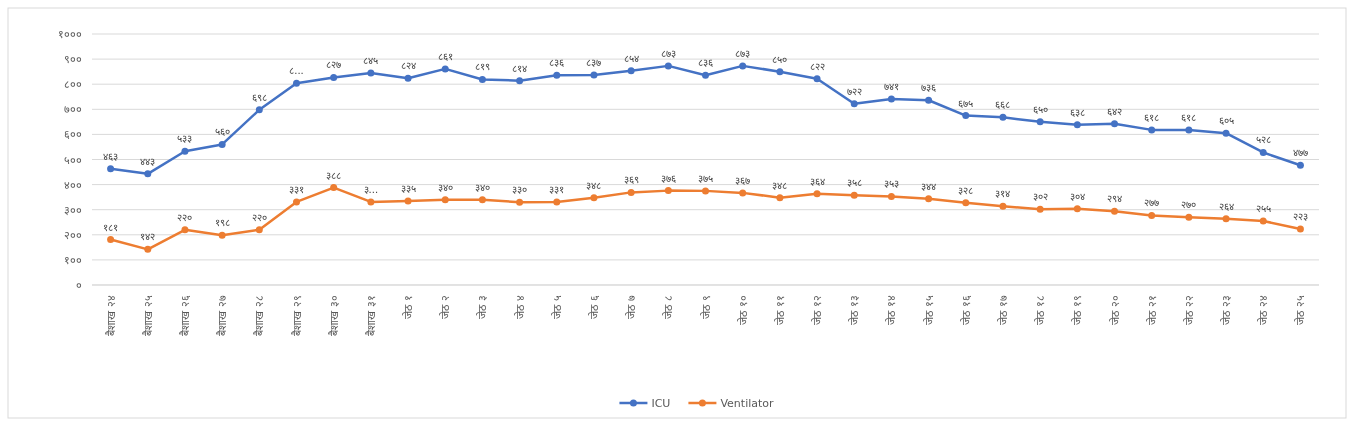 This screenshot has height=426, width=1354. Describe the element at coordinates (1040, 109) in the screenshot. I see `data-label: ६५०` at that location.